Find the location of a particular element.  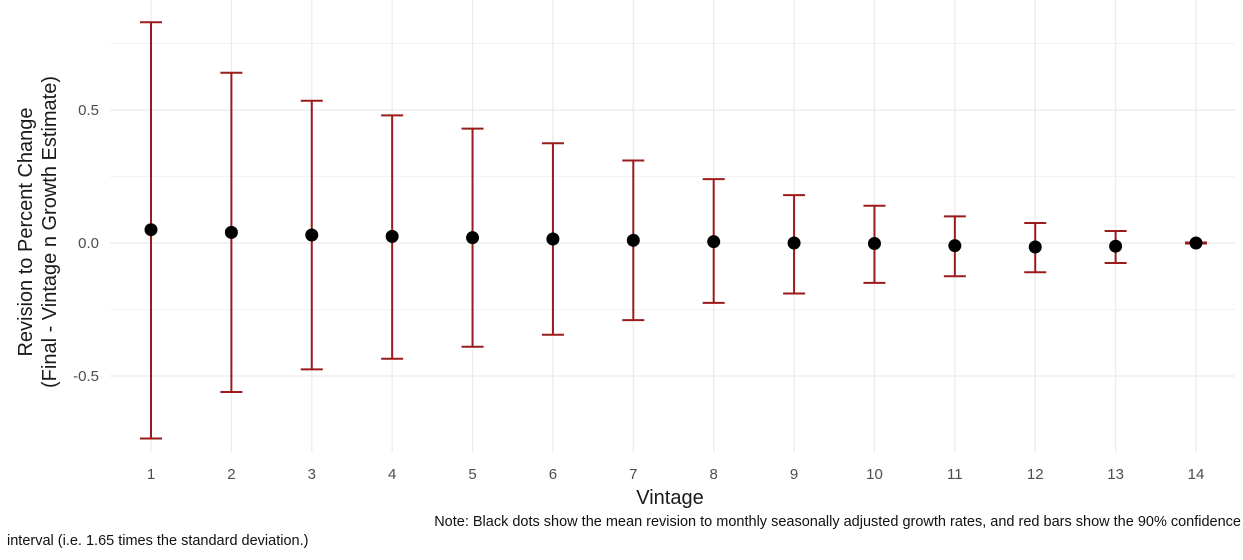

x-tick-label: 1 is located at coordinates (151, 474).